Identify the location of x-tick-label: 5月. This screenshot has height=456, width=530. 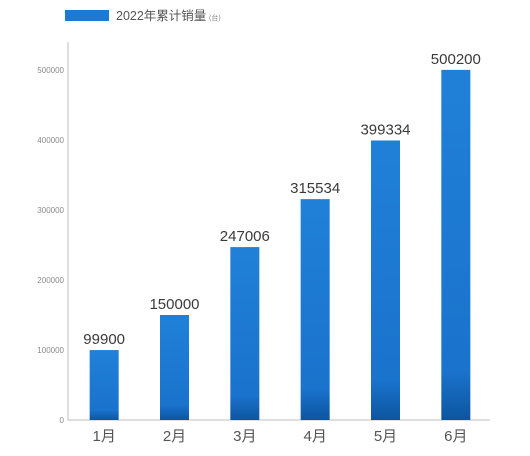
(385, 436).